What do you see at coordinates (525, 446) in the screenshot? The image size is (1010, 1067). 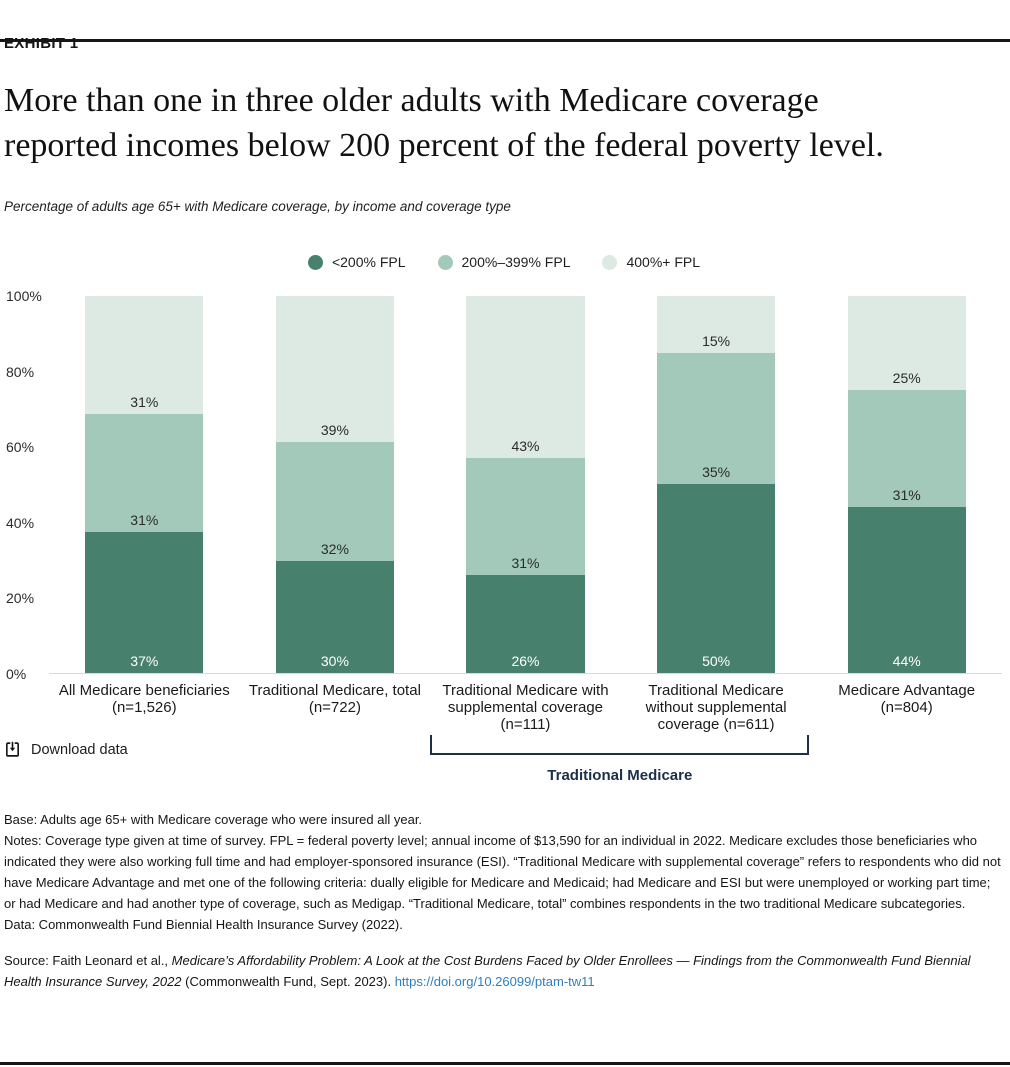 I see `segment-value-label: 43%` at bounding box center [525, 446].